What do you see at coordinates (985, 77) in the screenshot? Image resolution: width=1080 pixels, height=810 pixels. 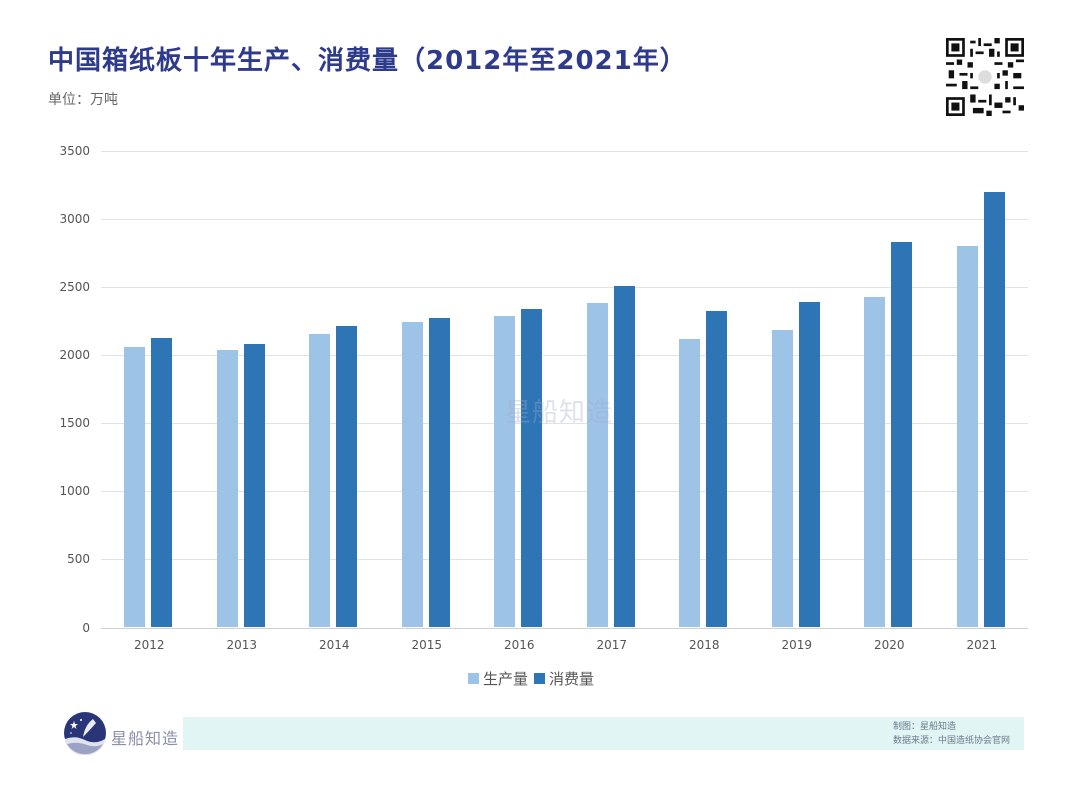 I see `qr-code-icon` at bounding box center [985, 77].